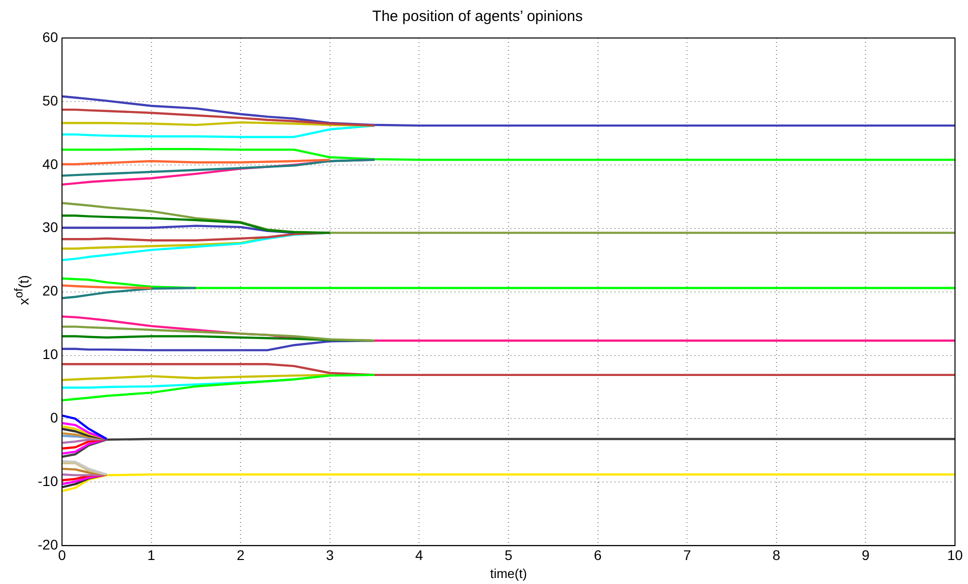 The image size is (968, 584). I want to click on y-tick-label: -20, so click(48, 544).